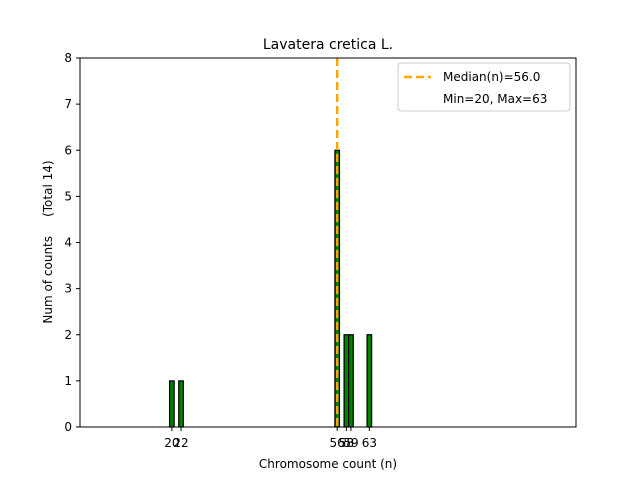 The width and height of the screenshot is (640, 484). Describe the element at coordinates (68, 104) in the screenshot. I see `y-tick-label: 7` at that location.